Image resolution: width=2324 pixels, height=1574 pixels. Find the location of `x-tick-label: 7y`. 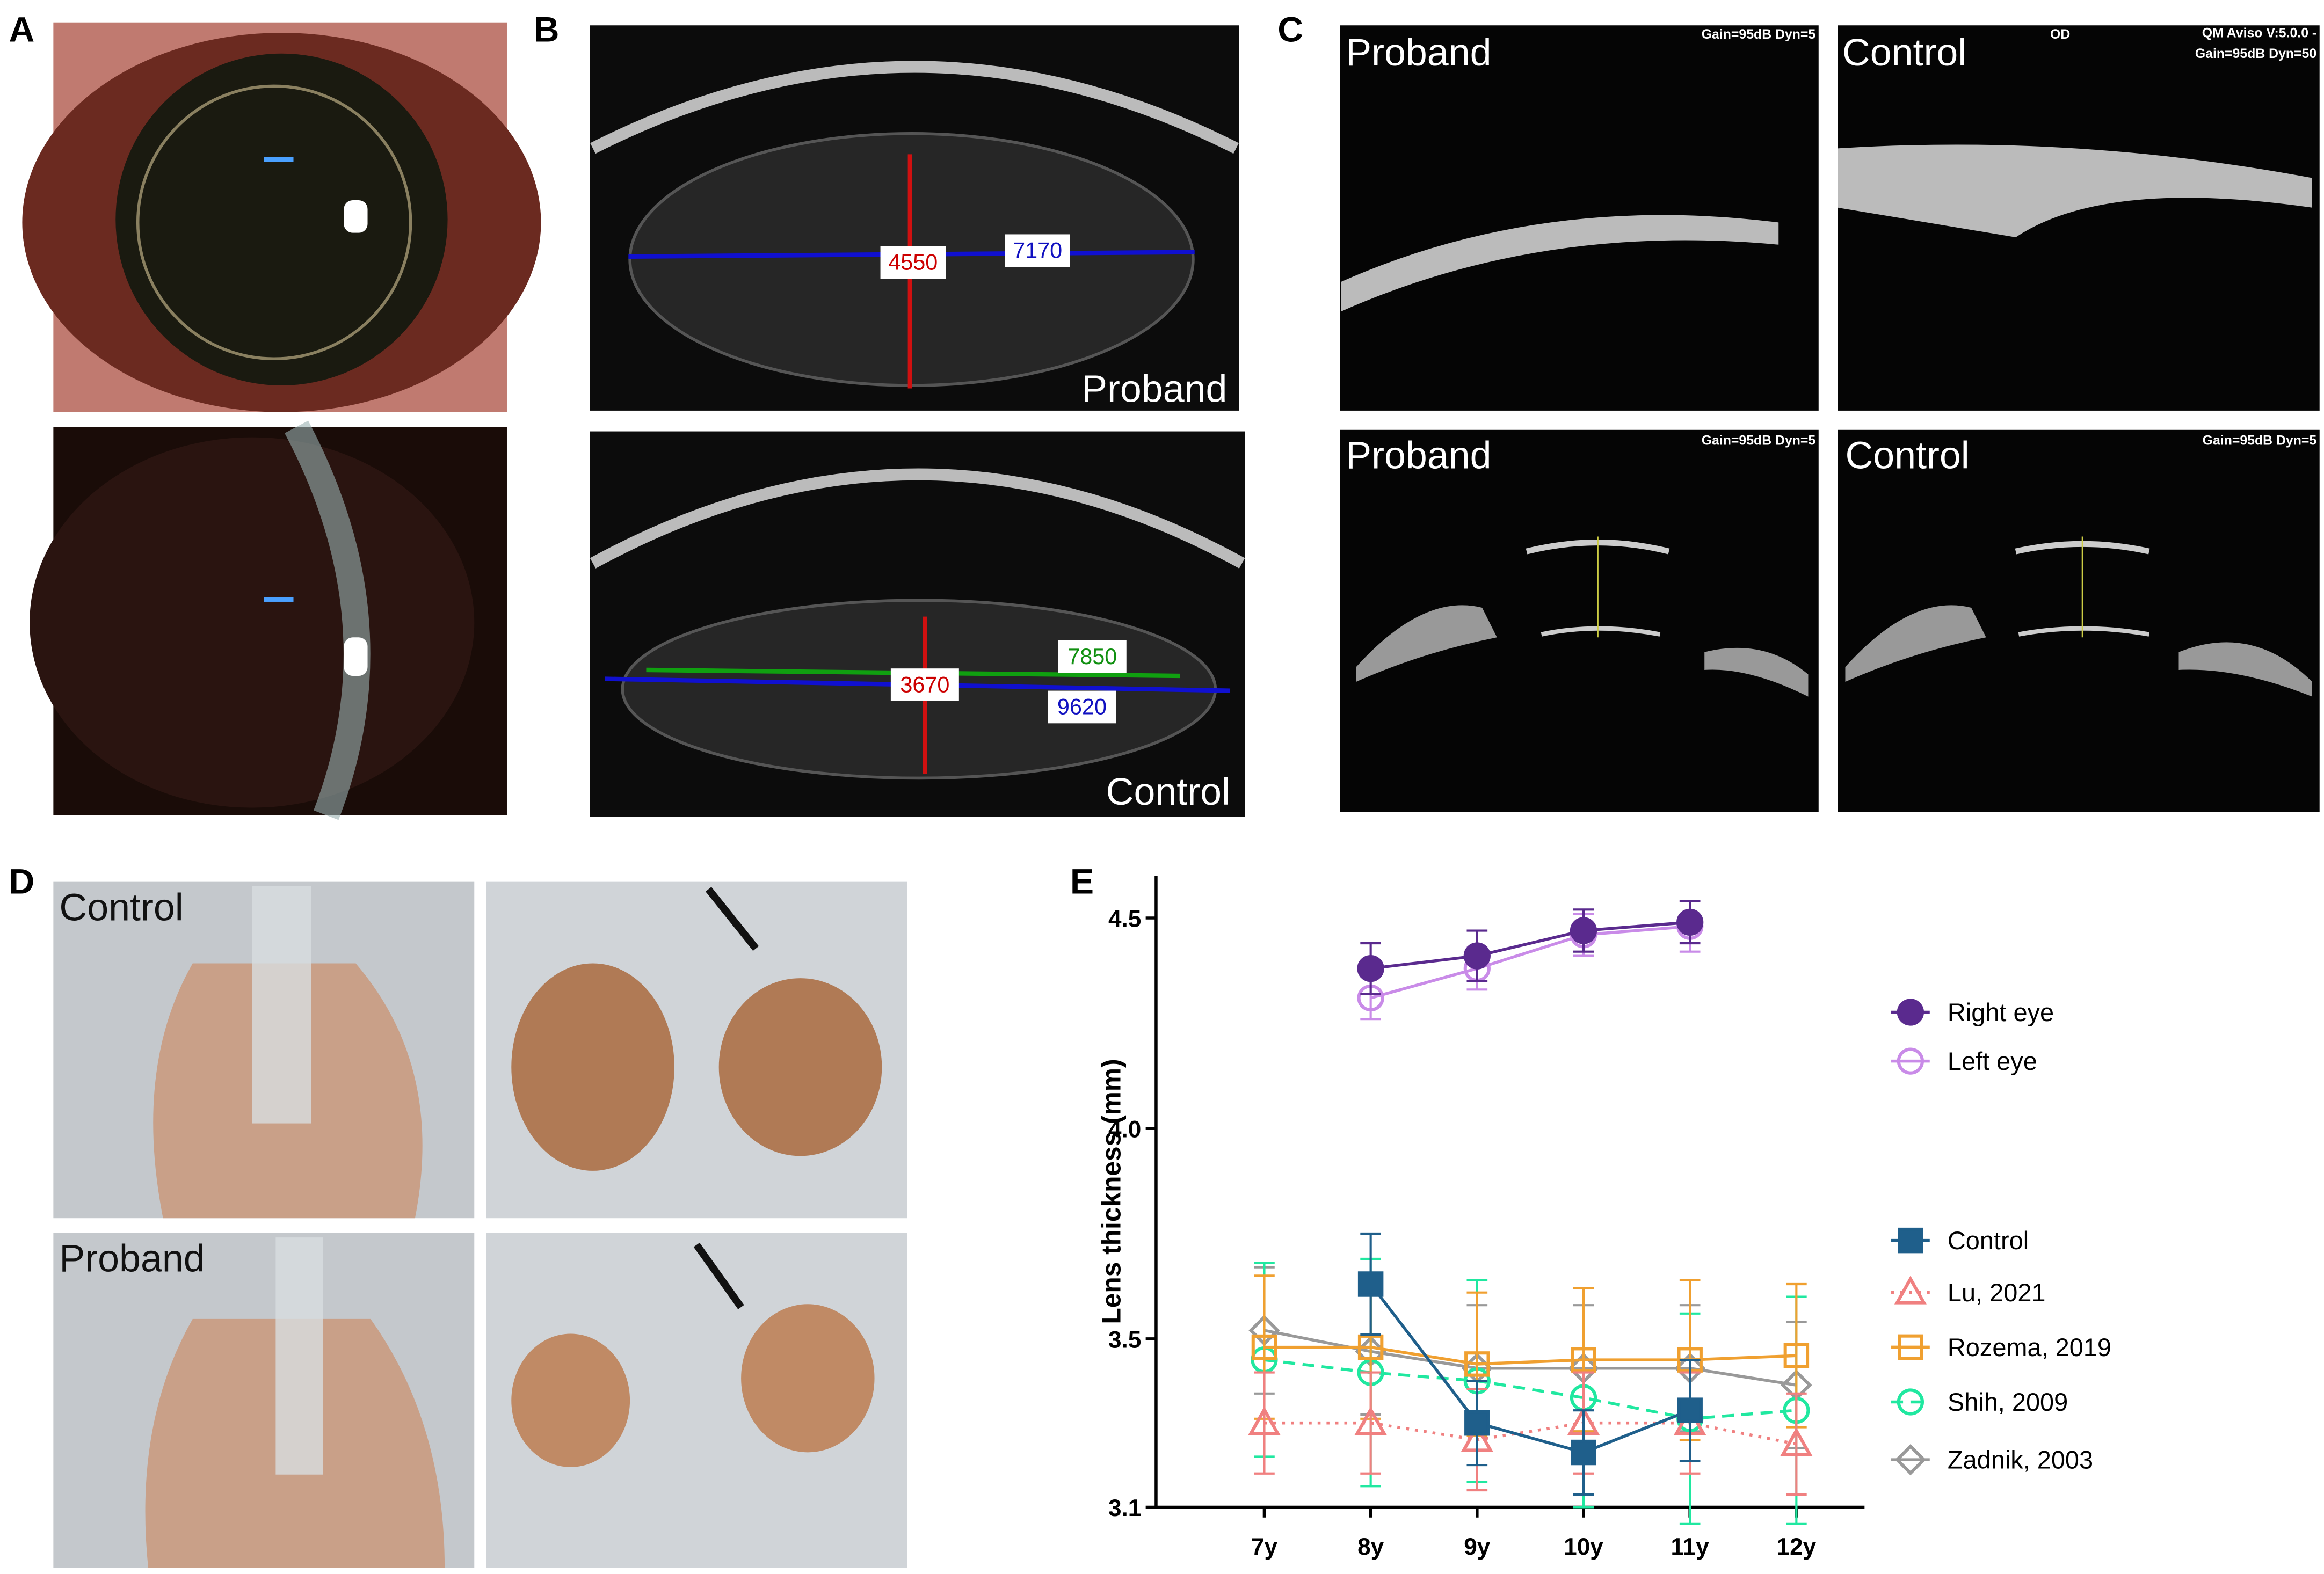

x-tick-label: 7y is located at coordinates (1265, 1547).